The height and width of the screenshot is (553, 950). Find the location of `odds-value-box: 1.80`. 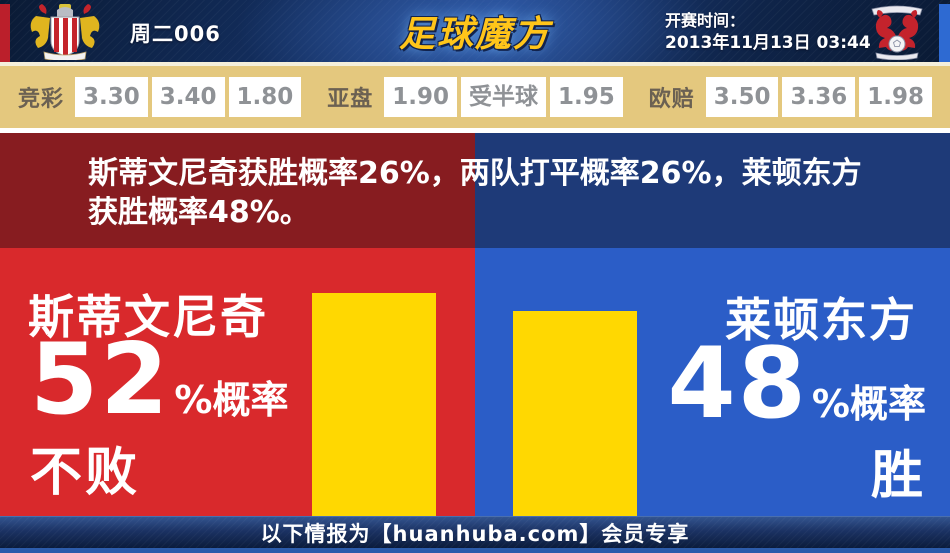

odds-value-box: 1.80 is located at coordinates (265, 97).